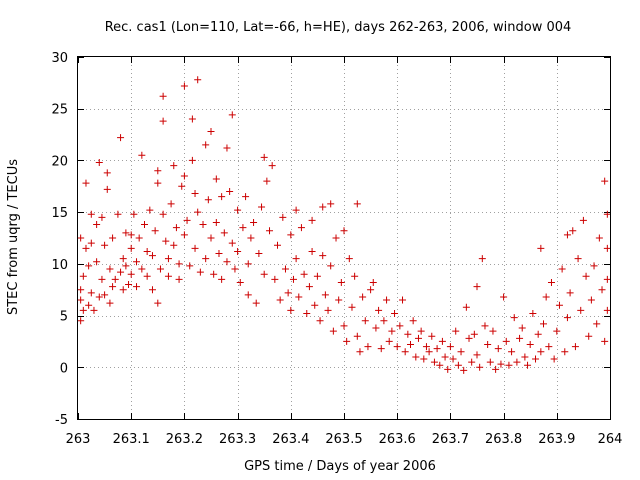 Image resolution: width=640 pixels, height=480 pixels. What do you see at coordinates (556, 439) in the screenshot?
I see `x-tick-label: 263.9` at bounding box center [556, 439].